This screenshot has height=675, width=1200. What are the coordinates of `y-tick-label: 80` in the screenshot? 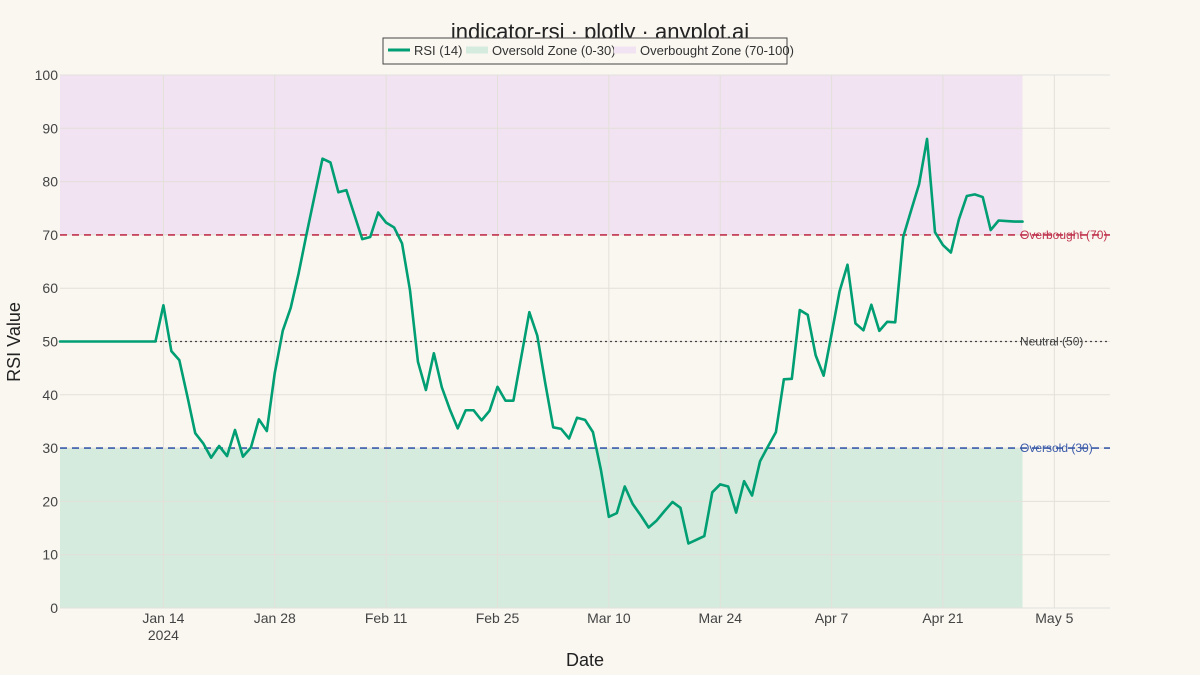 It's located at (50, 182).